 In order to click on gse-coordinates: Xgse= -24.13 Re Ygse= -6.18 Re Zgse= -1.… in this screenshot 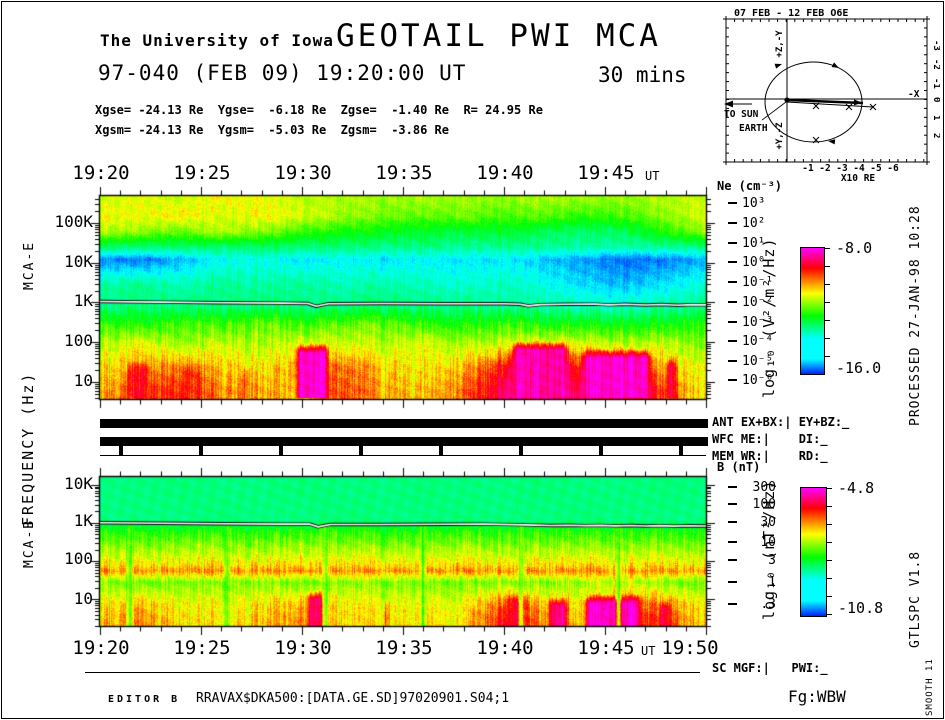, I will do `click(319, 110)`.